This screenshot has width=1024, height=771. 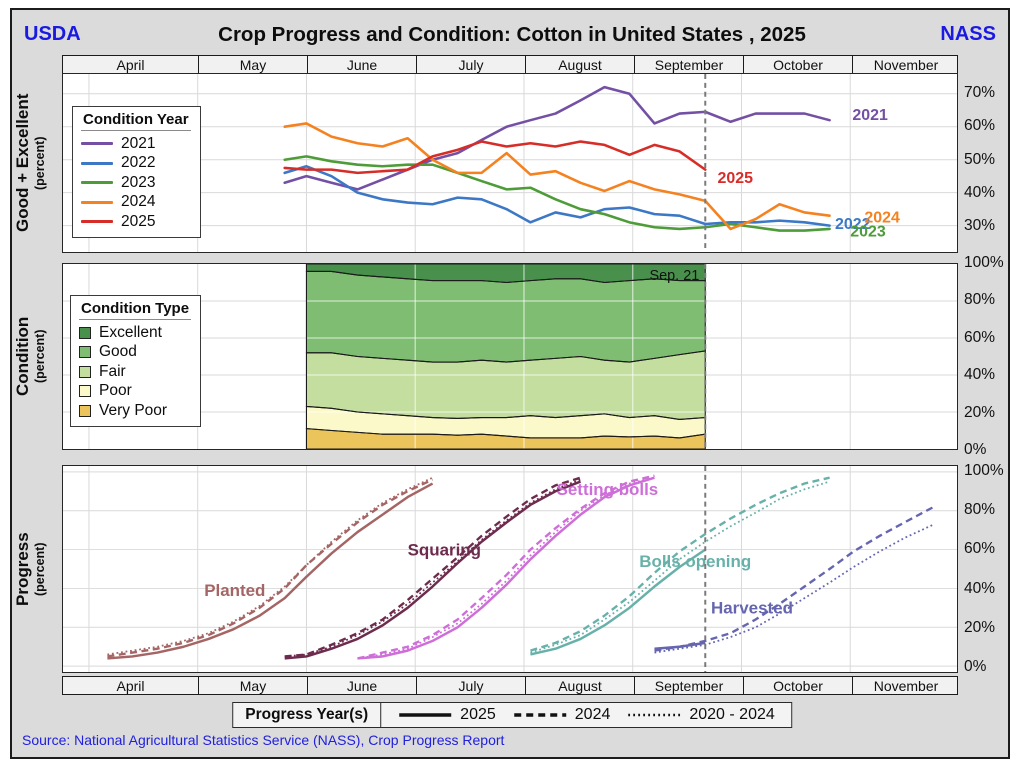 I want to click on progress-stage-label-setting-bolls: Setting bolls, so click(x=608, y=489).